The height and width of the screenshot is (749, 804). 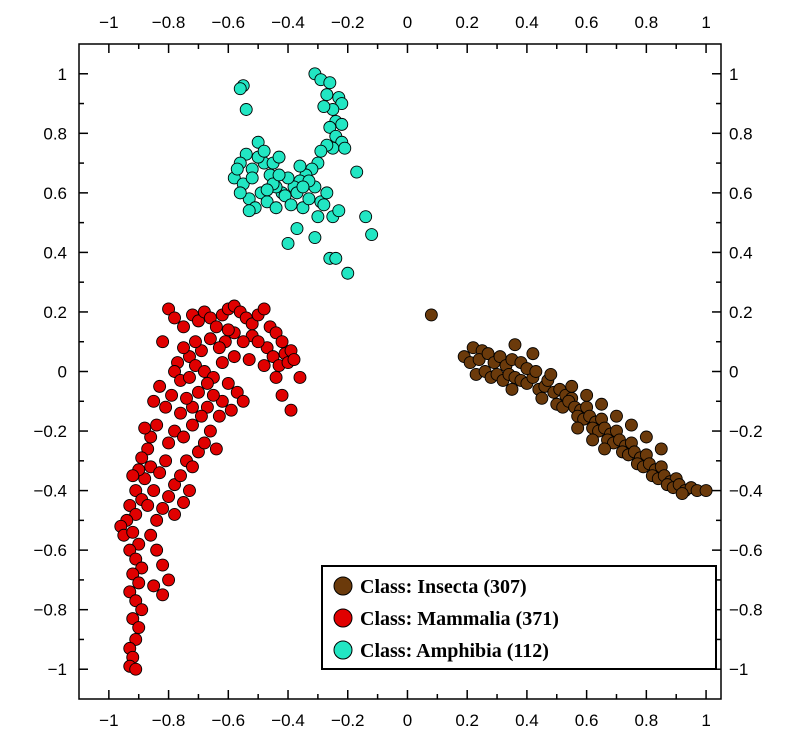 I want to click on x-tick-label-top: 0.2, so click(x=467, y=22).